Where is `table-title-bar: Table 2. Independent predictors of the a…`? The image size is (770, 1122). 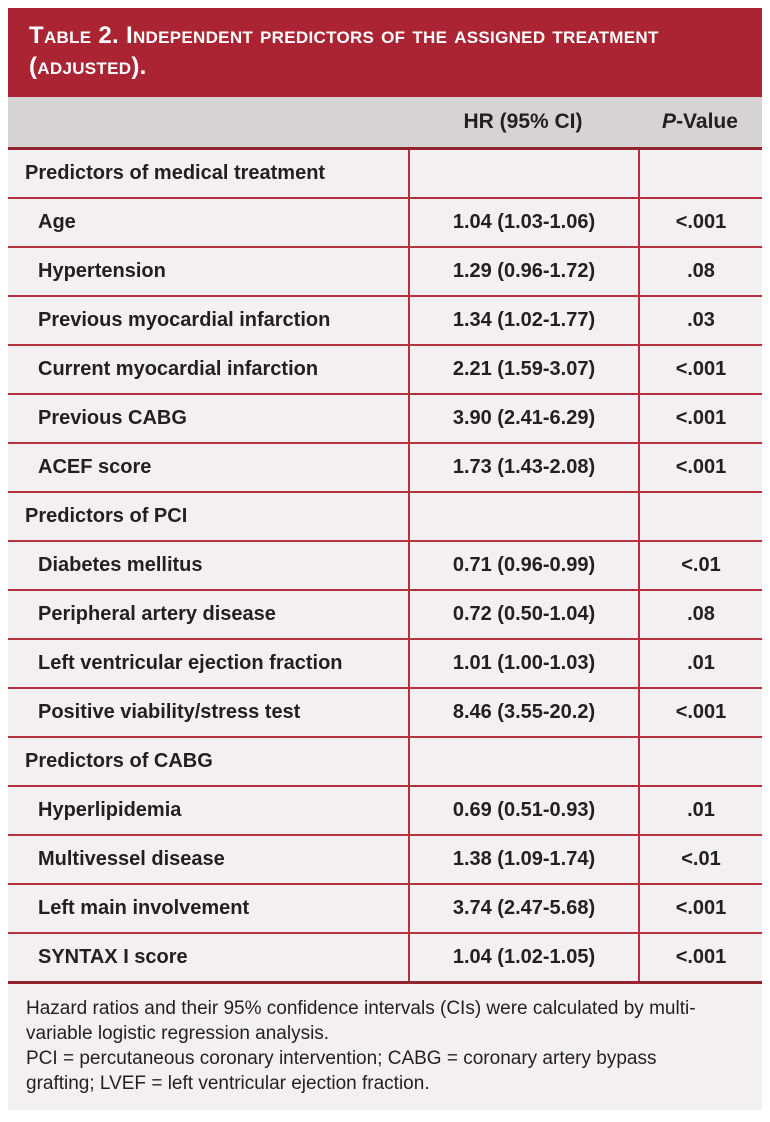
table-title-bar: Table 2. Independent predictors of the a… is located at coordinates (385, 52).